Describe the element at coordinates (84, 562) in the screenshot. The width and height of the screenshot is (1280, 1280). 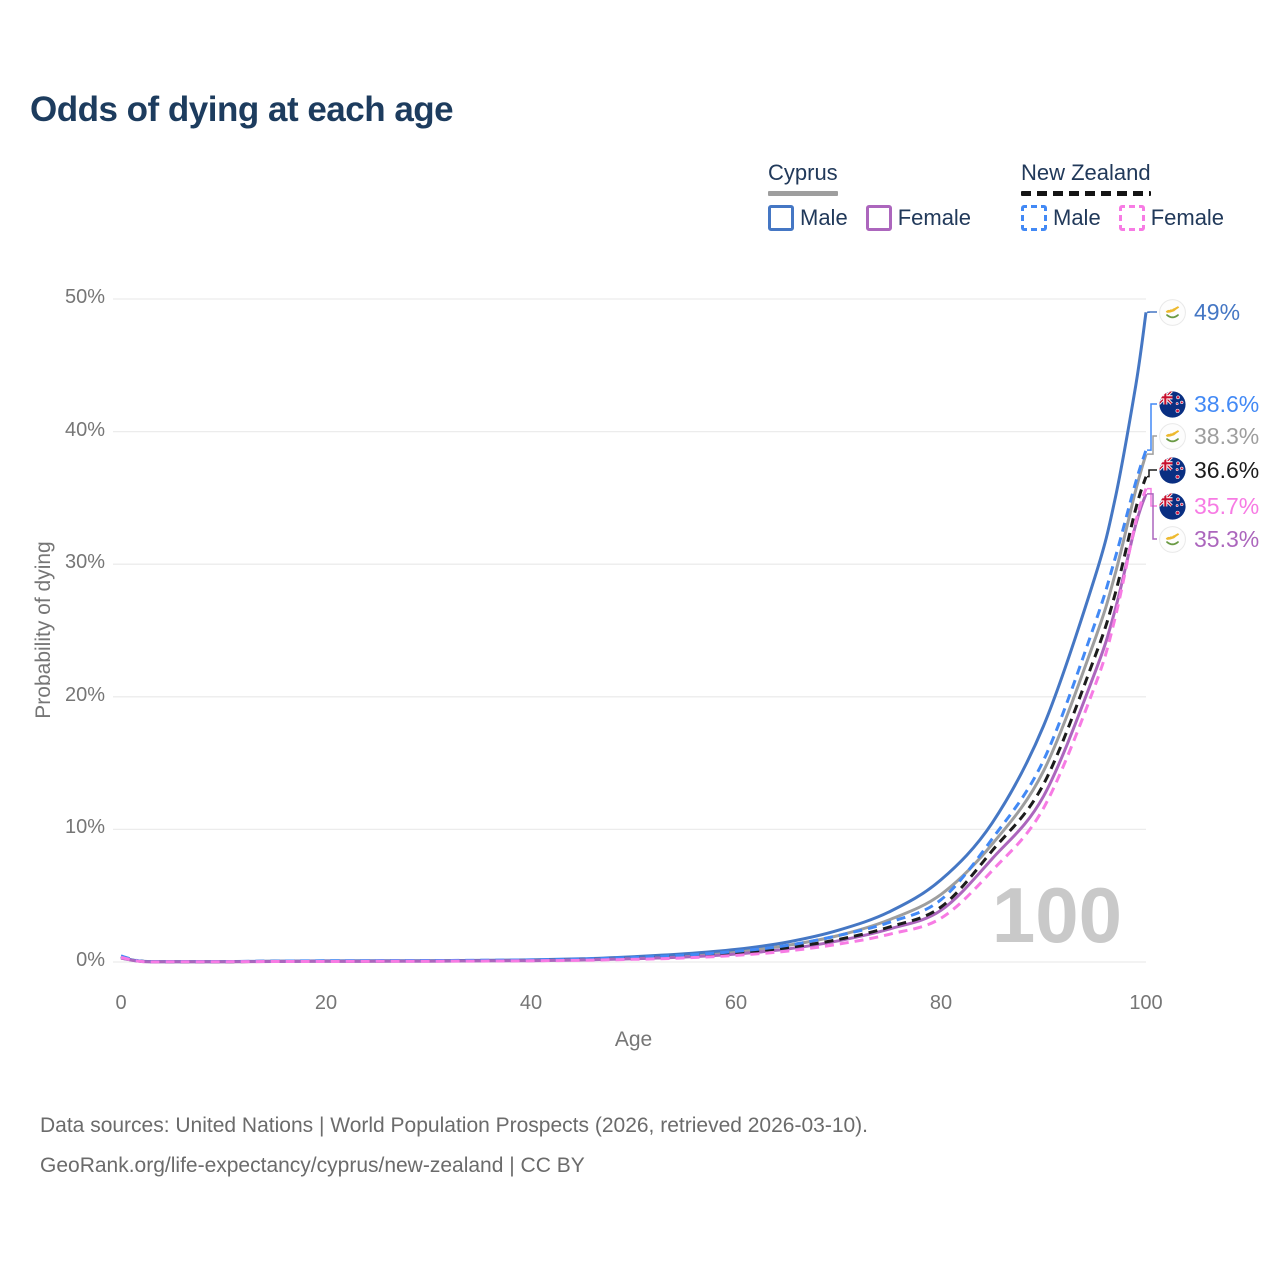
I see `y-tick-label: 30%` at that location.